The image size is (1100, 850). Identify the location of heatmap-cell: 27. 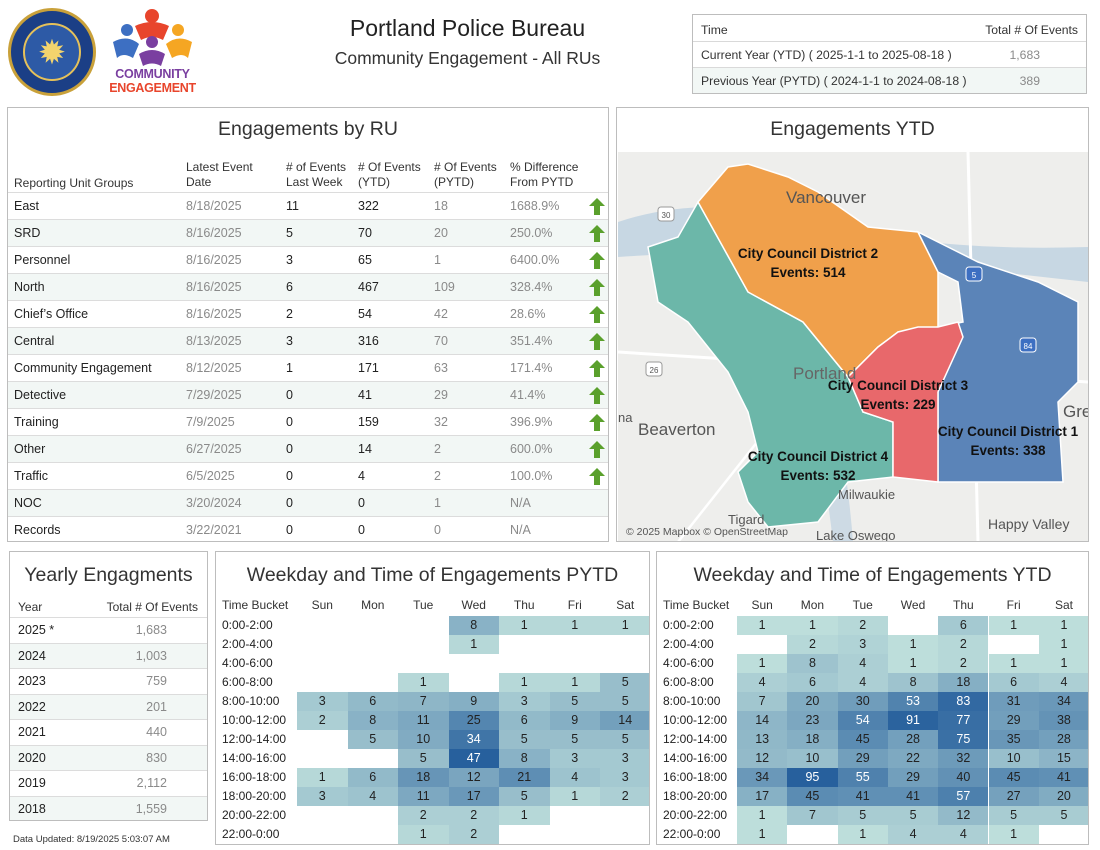
(1013, 796).